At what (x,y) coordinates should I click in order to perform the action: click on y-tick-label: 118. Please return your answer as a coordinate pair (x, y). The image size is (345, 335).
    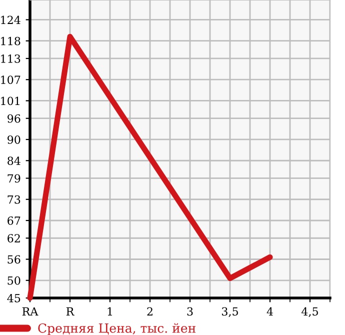
    Looking at the image, I should click on (10, 41).